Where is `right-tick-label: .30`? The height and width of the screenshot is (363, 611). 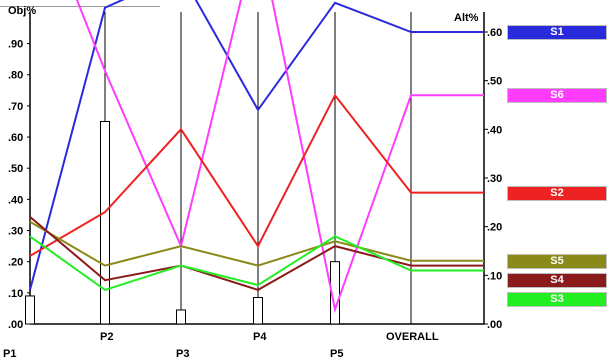
right-tick-label: .30 is located at coordinates (494, 179).